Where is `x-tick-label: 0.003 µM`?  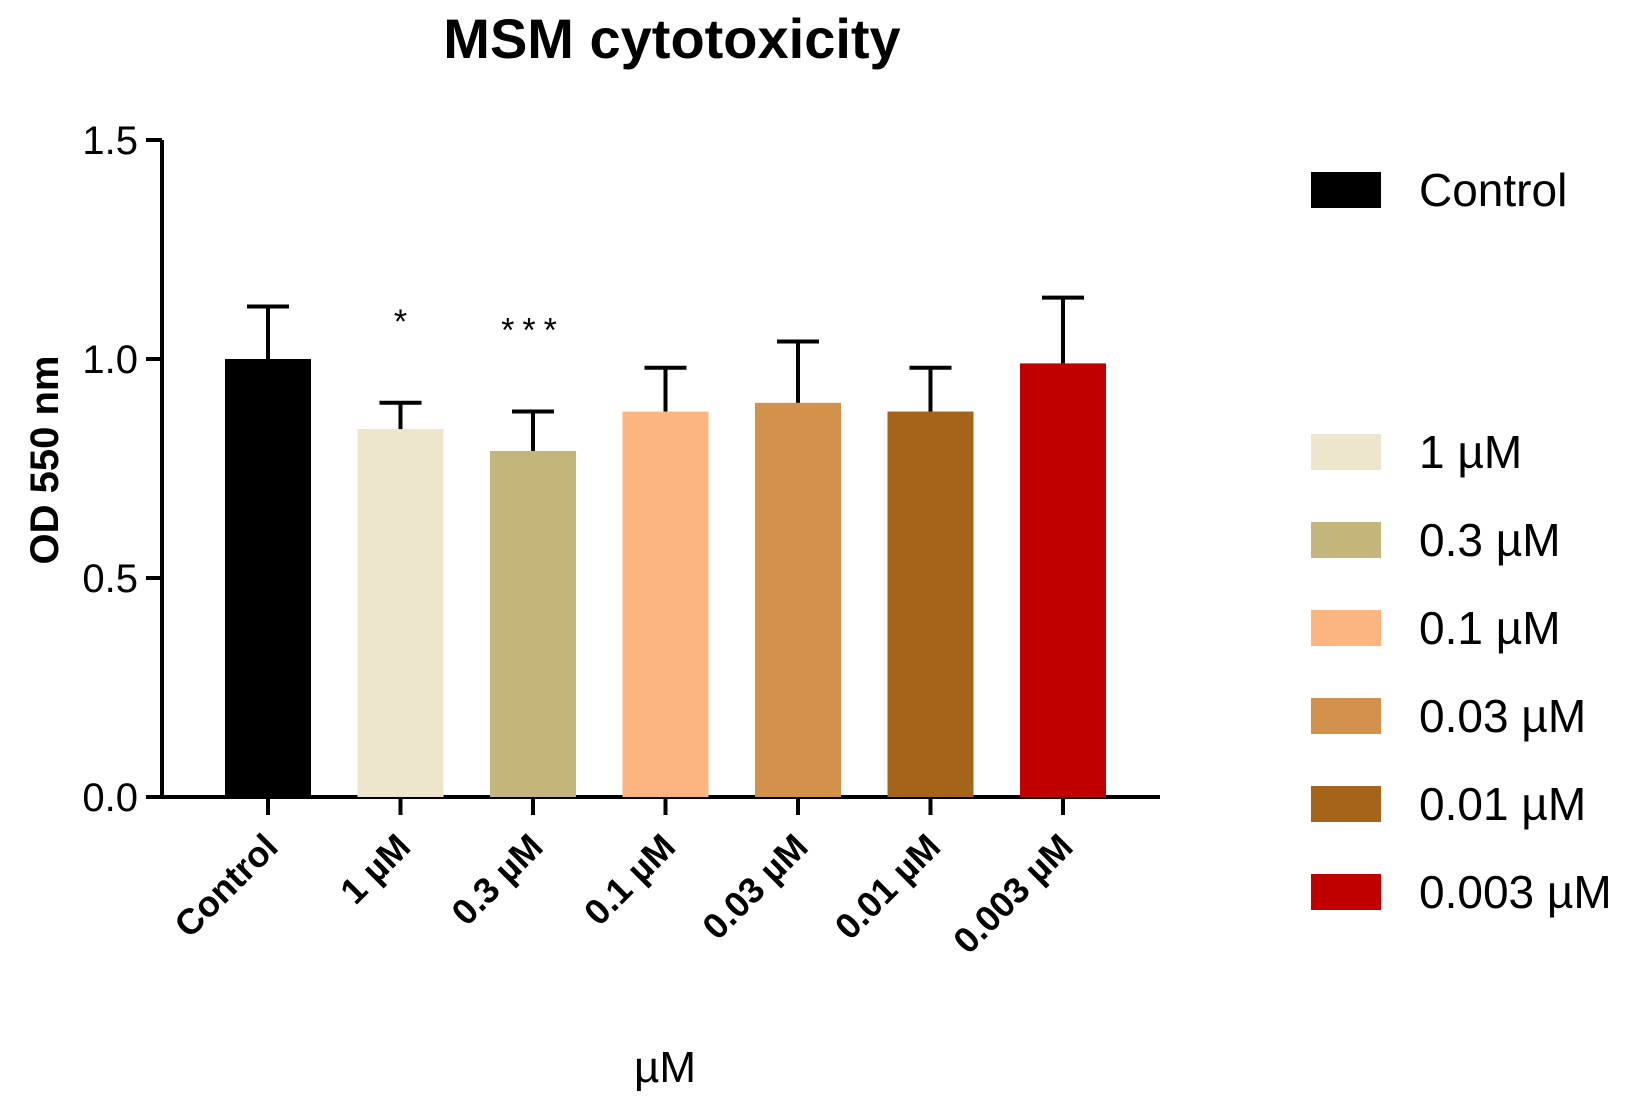 x-tick-label: 0.003 µM is located at coordinates (1013, 894).